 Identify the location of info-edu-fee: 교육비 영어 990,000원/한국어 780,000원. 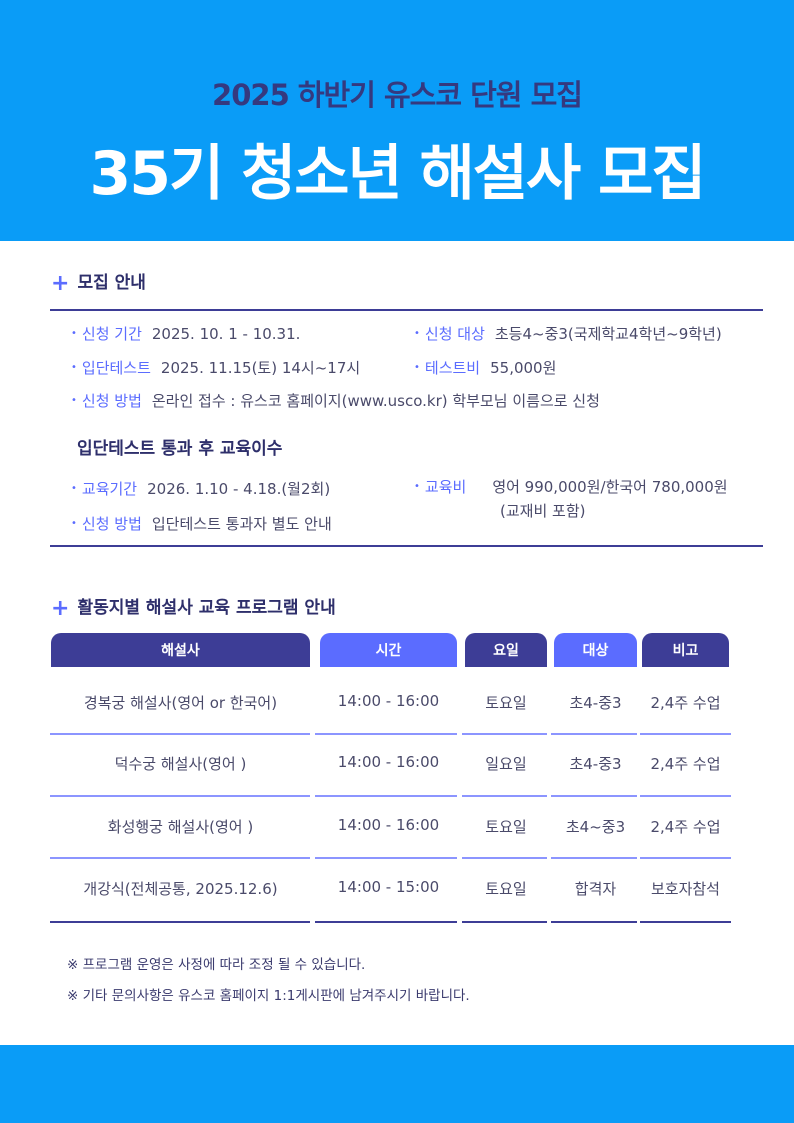
(571, 486).